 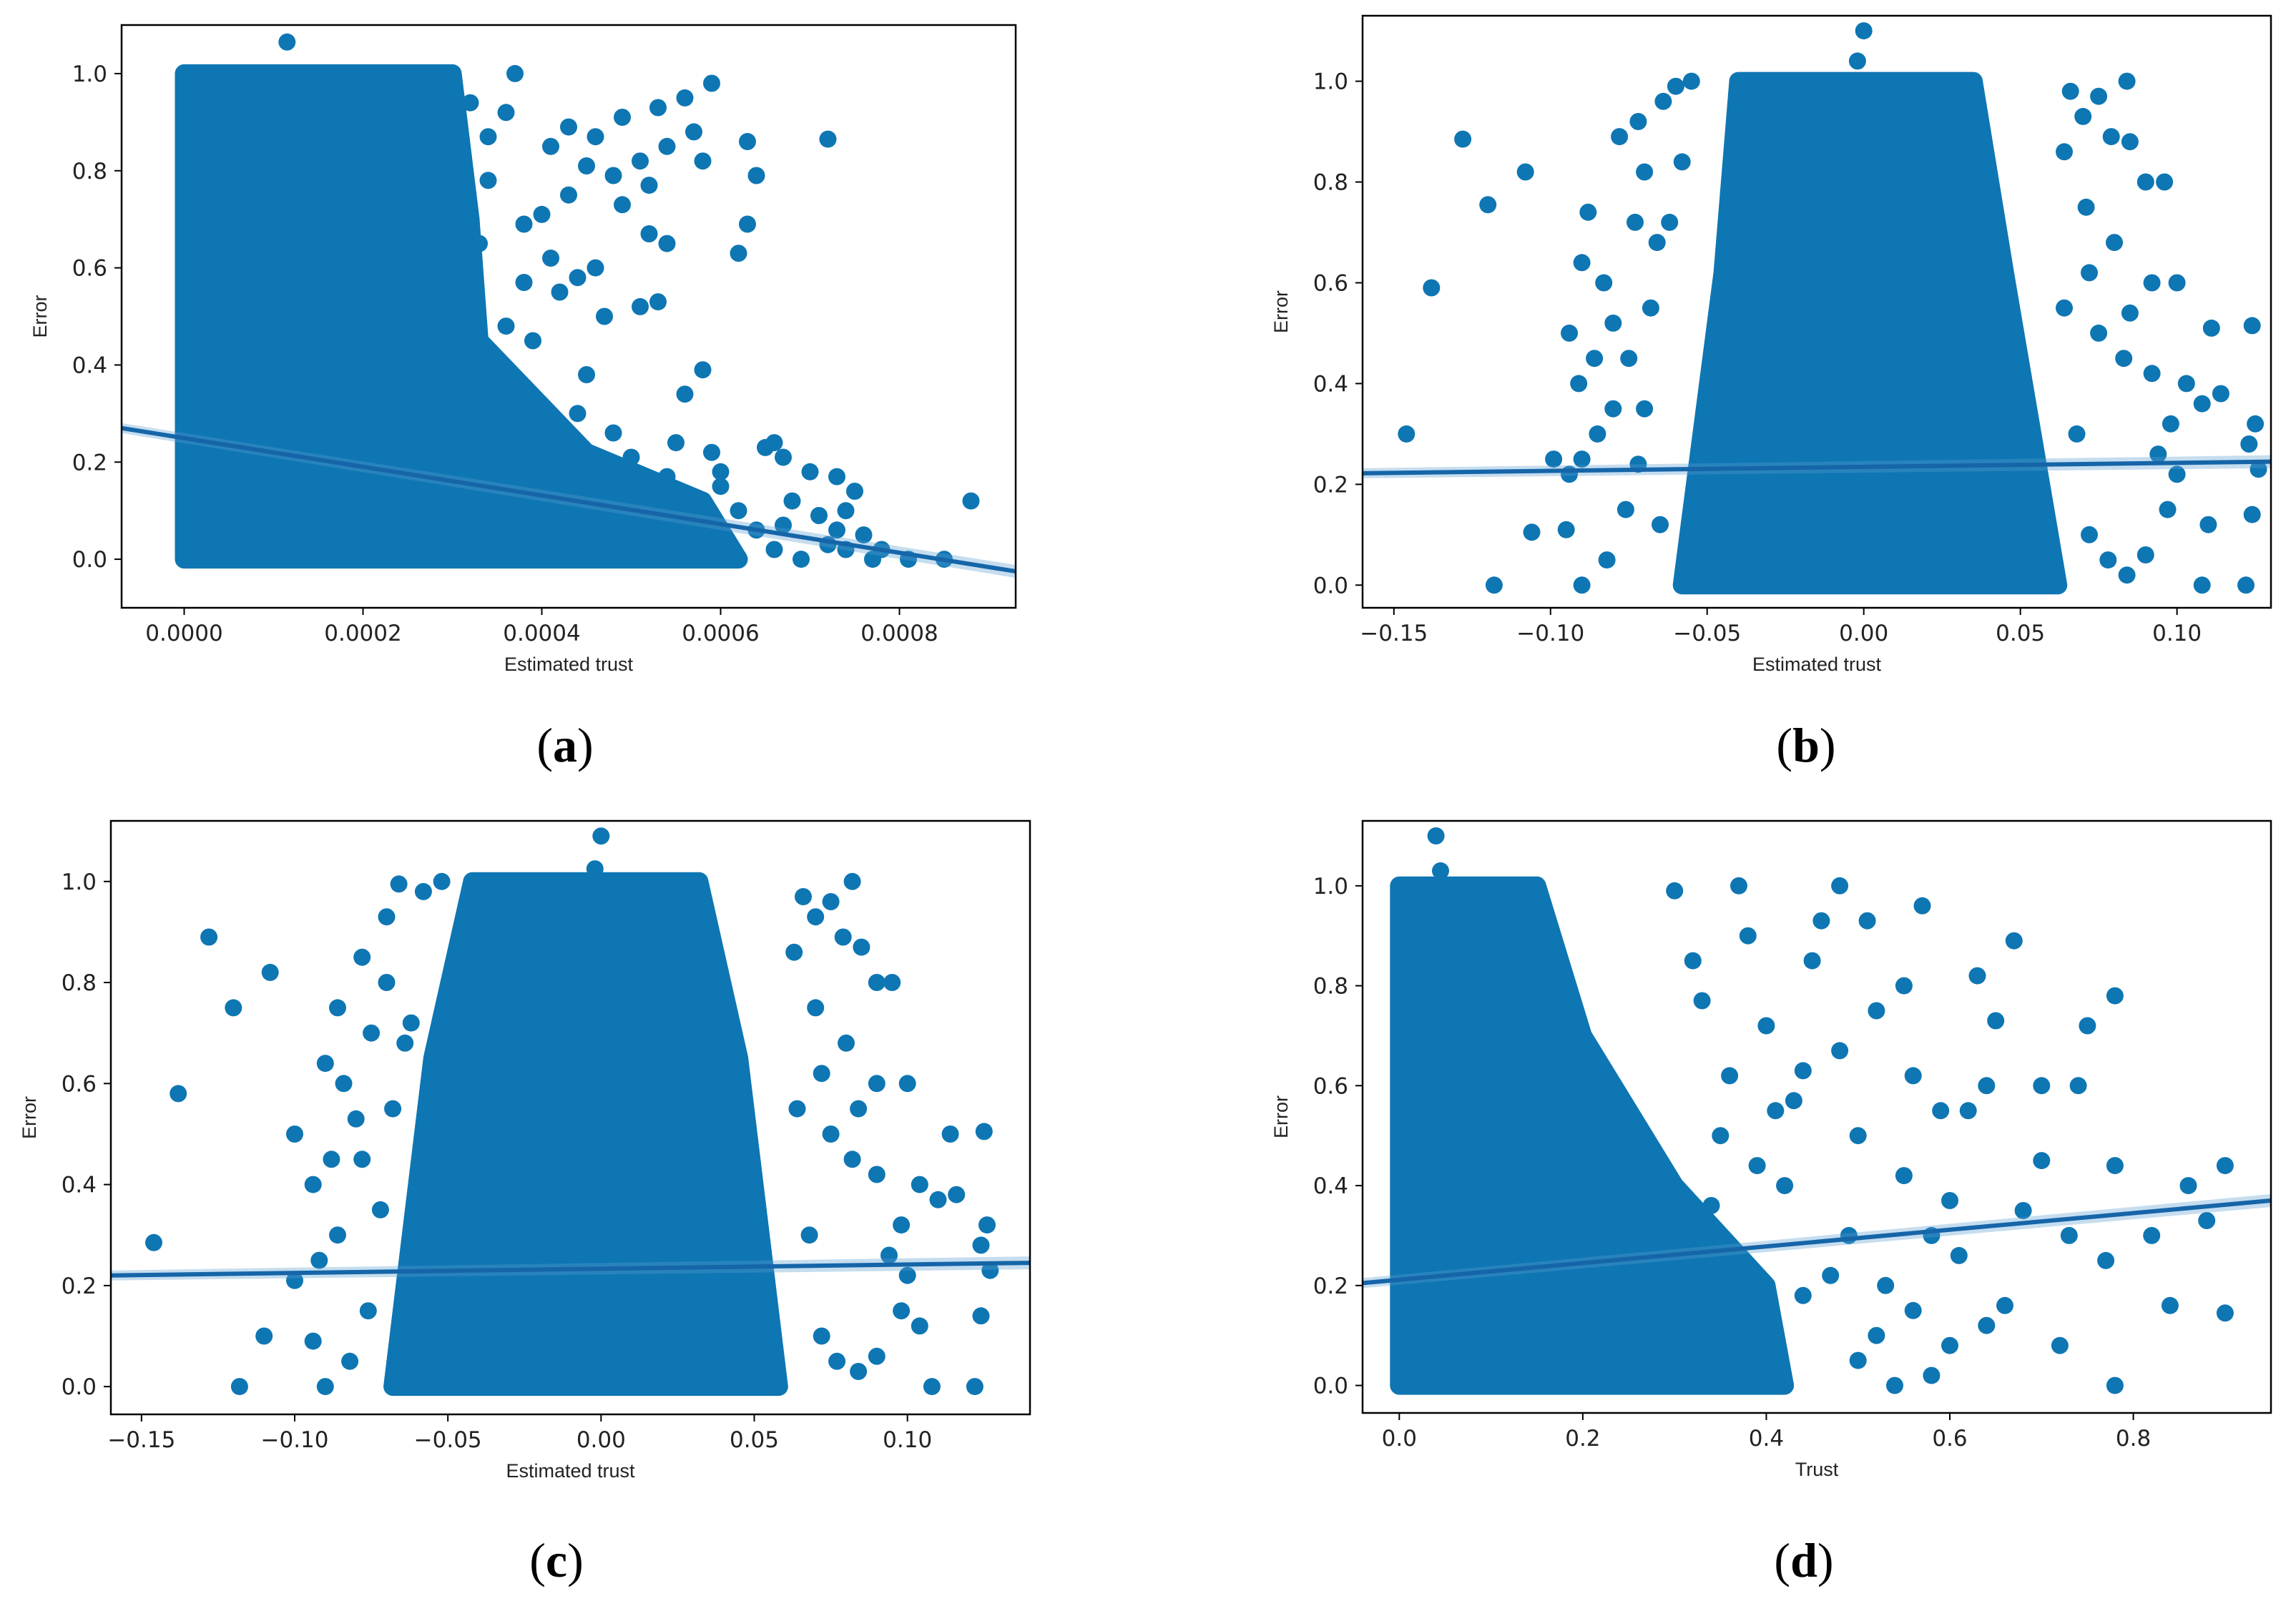 I want to click on plot-frame, so click(x=568, y=316).